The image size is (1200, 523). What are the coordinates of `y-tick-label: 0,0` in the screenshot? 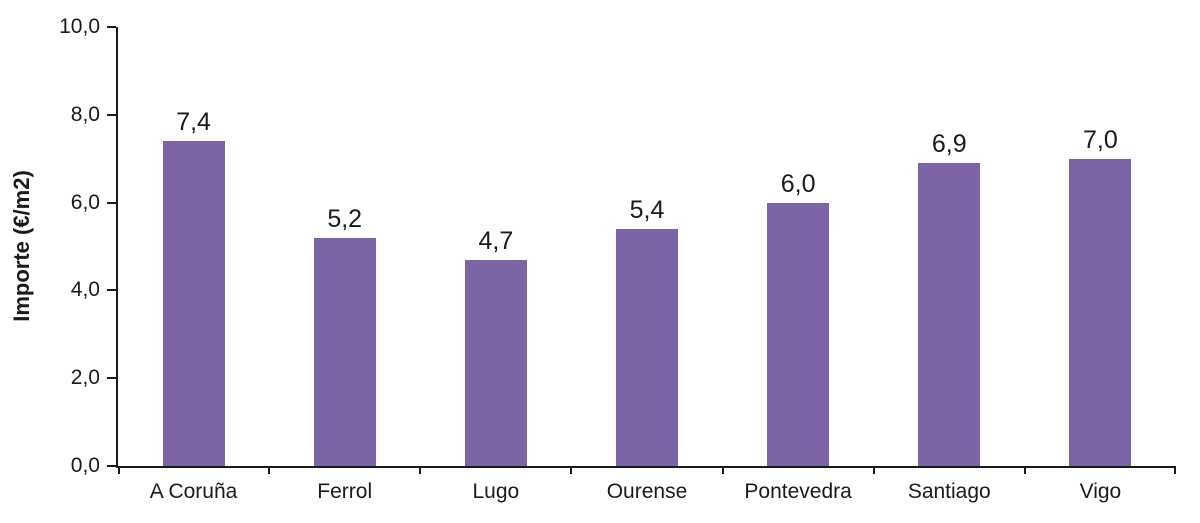 It's located at (85, 465).